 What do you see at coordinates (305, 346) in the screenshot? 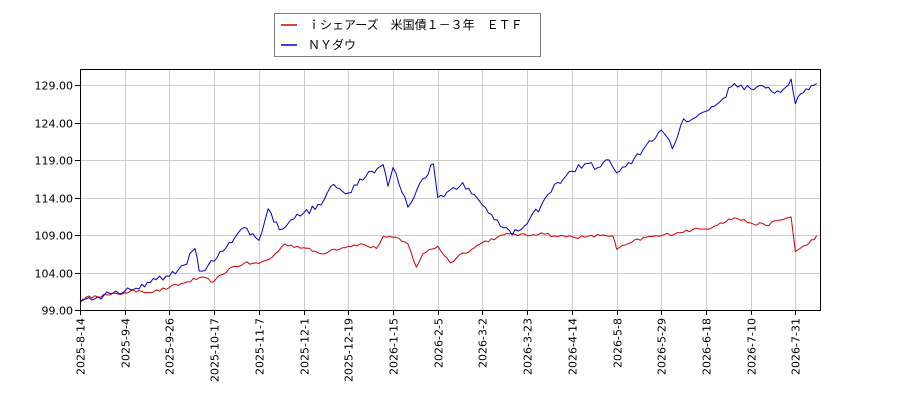
I see `x-tick-label: 2025-12-1` at bounding box center [305, 346].